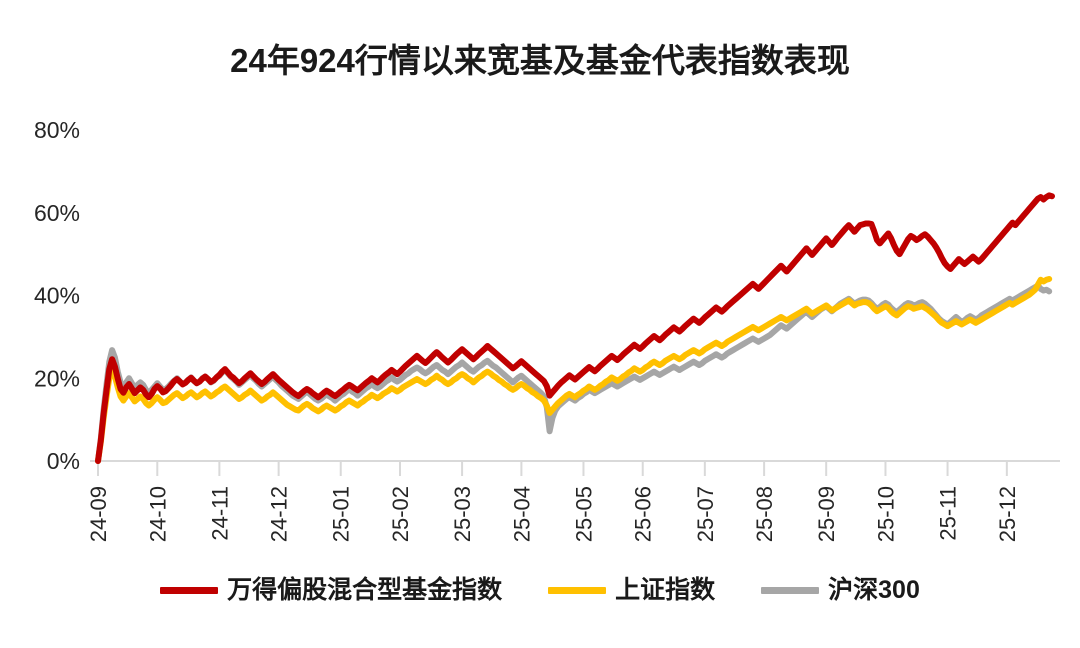  What do you see at coordinates (826, 514) in the screenshot?
I see `x-axis-tick-label: 25-09` at bounding box center [826, 514].